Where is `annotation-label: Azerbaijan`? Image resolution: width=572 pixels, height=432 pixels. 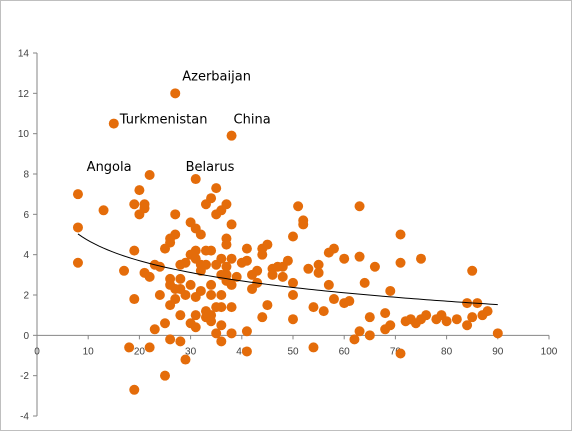 annotation-label: Azerbaijan is located at coordinates (216, 76).